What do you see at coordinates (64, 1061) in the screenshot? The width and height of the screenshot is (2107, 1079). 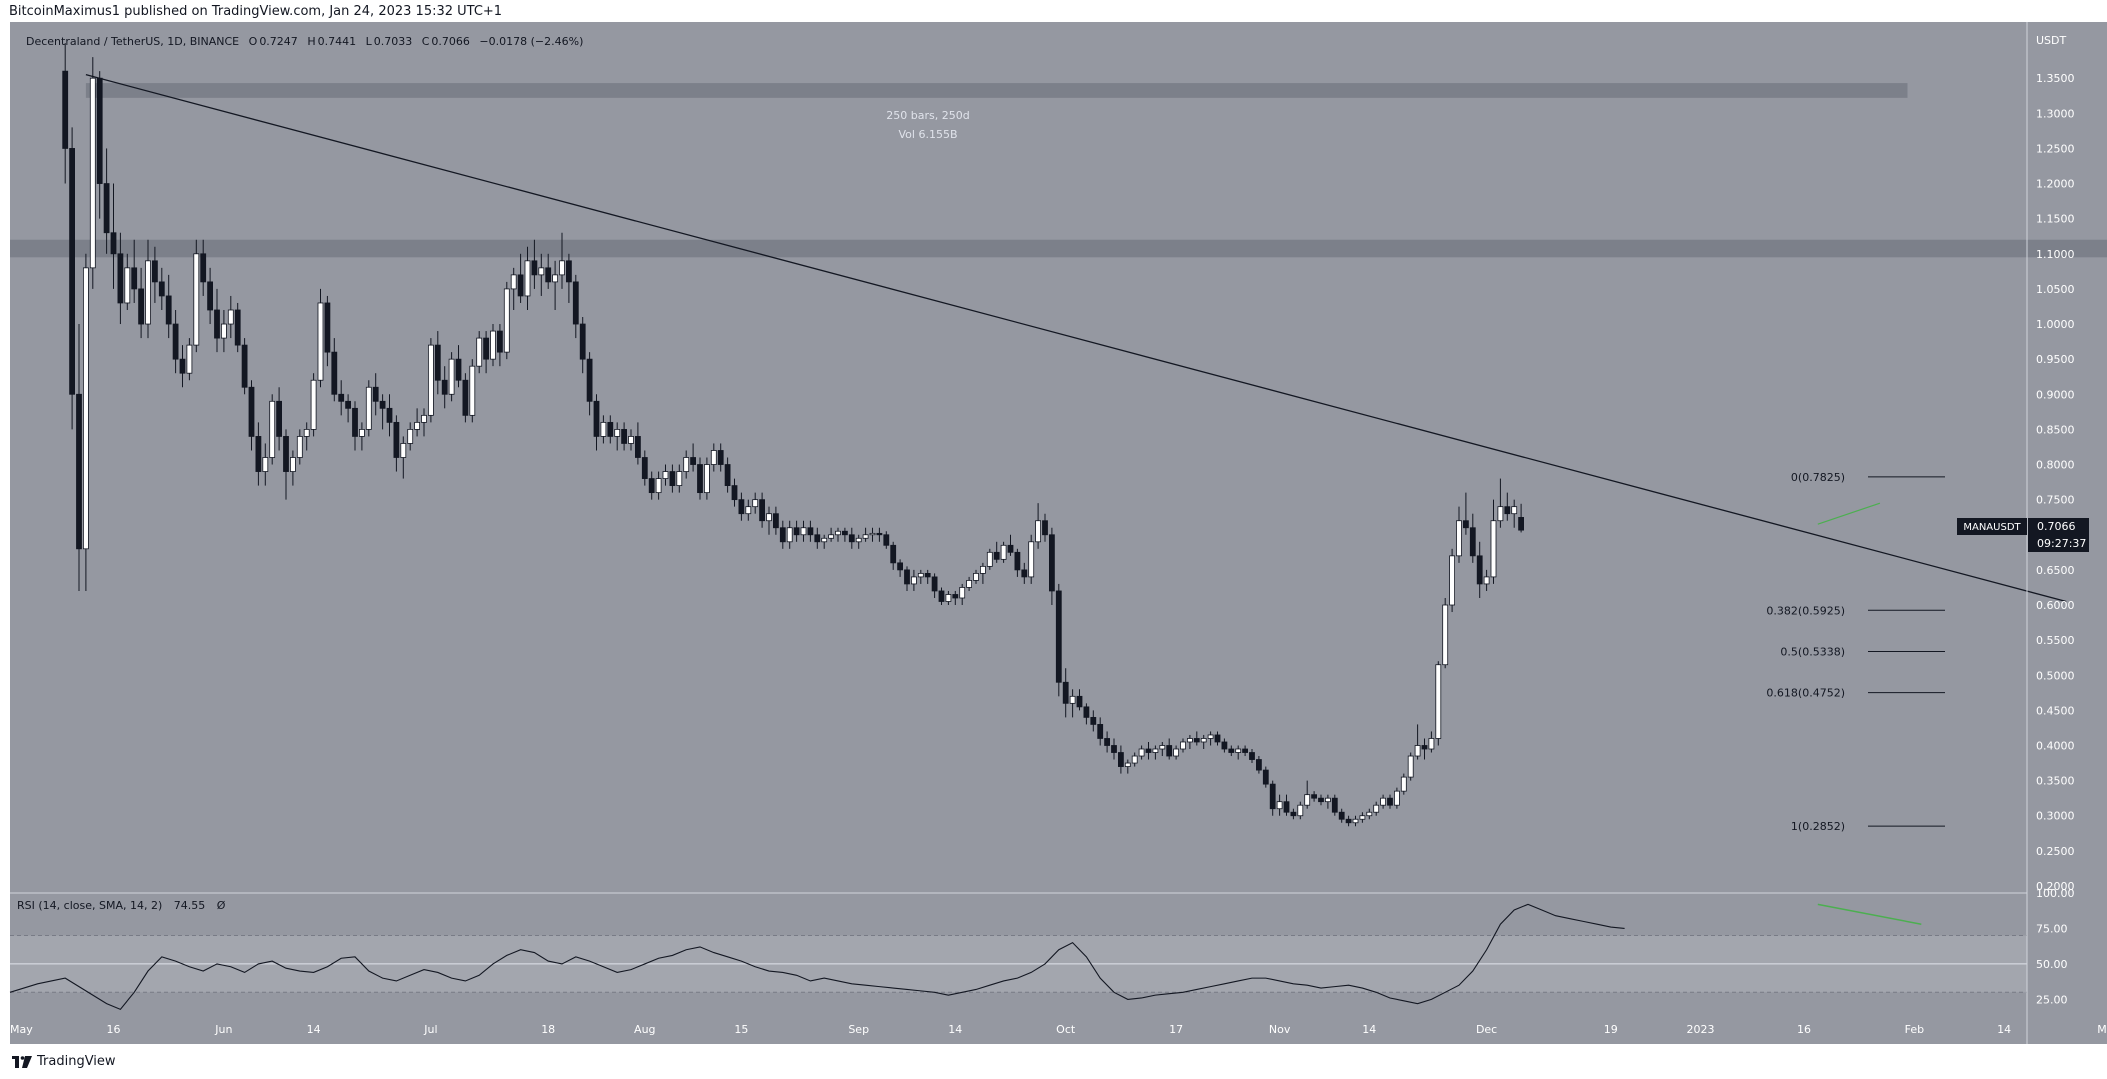 I see `tradingview-logo: TradingView` at bounding box center [64, 1061].